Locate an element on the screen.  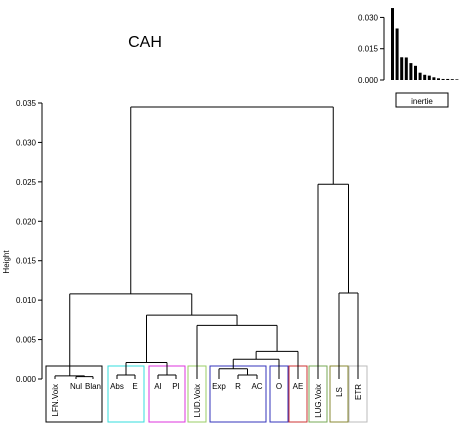
leaf-label: AC is located at coordinates (256, 386).